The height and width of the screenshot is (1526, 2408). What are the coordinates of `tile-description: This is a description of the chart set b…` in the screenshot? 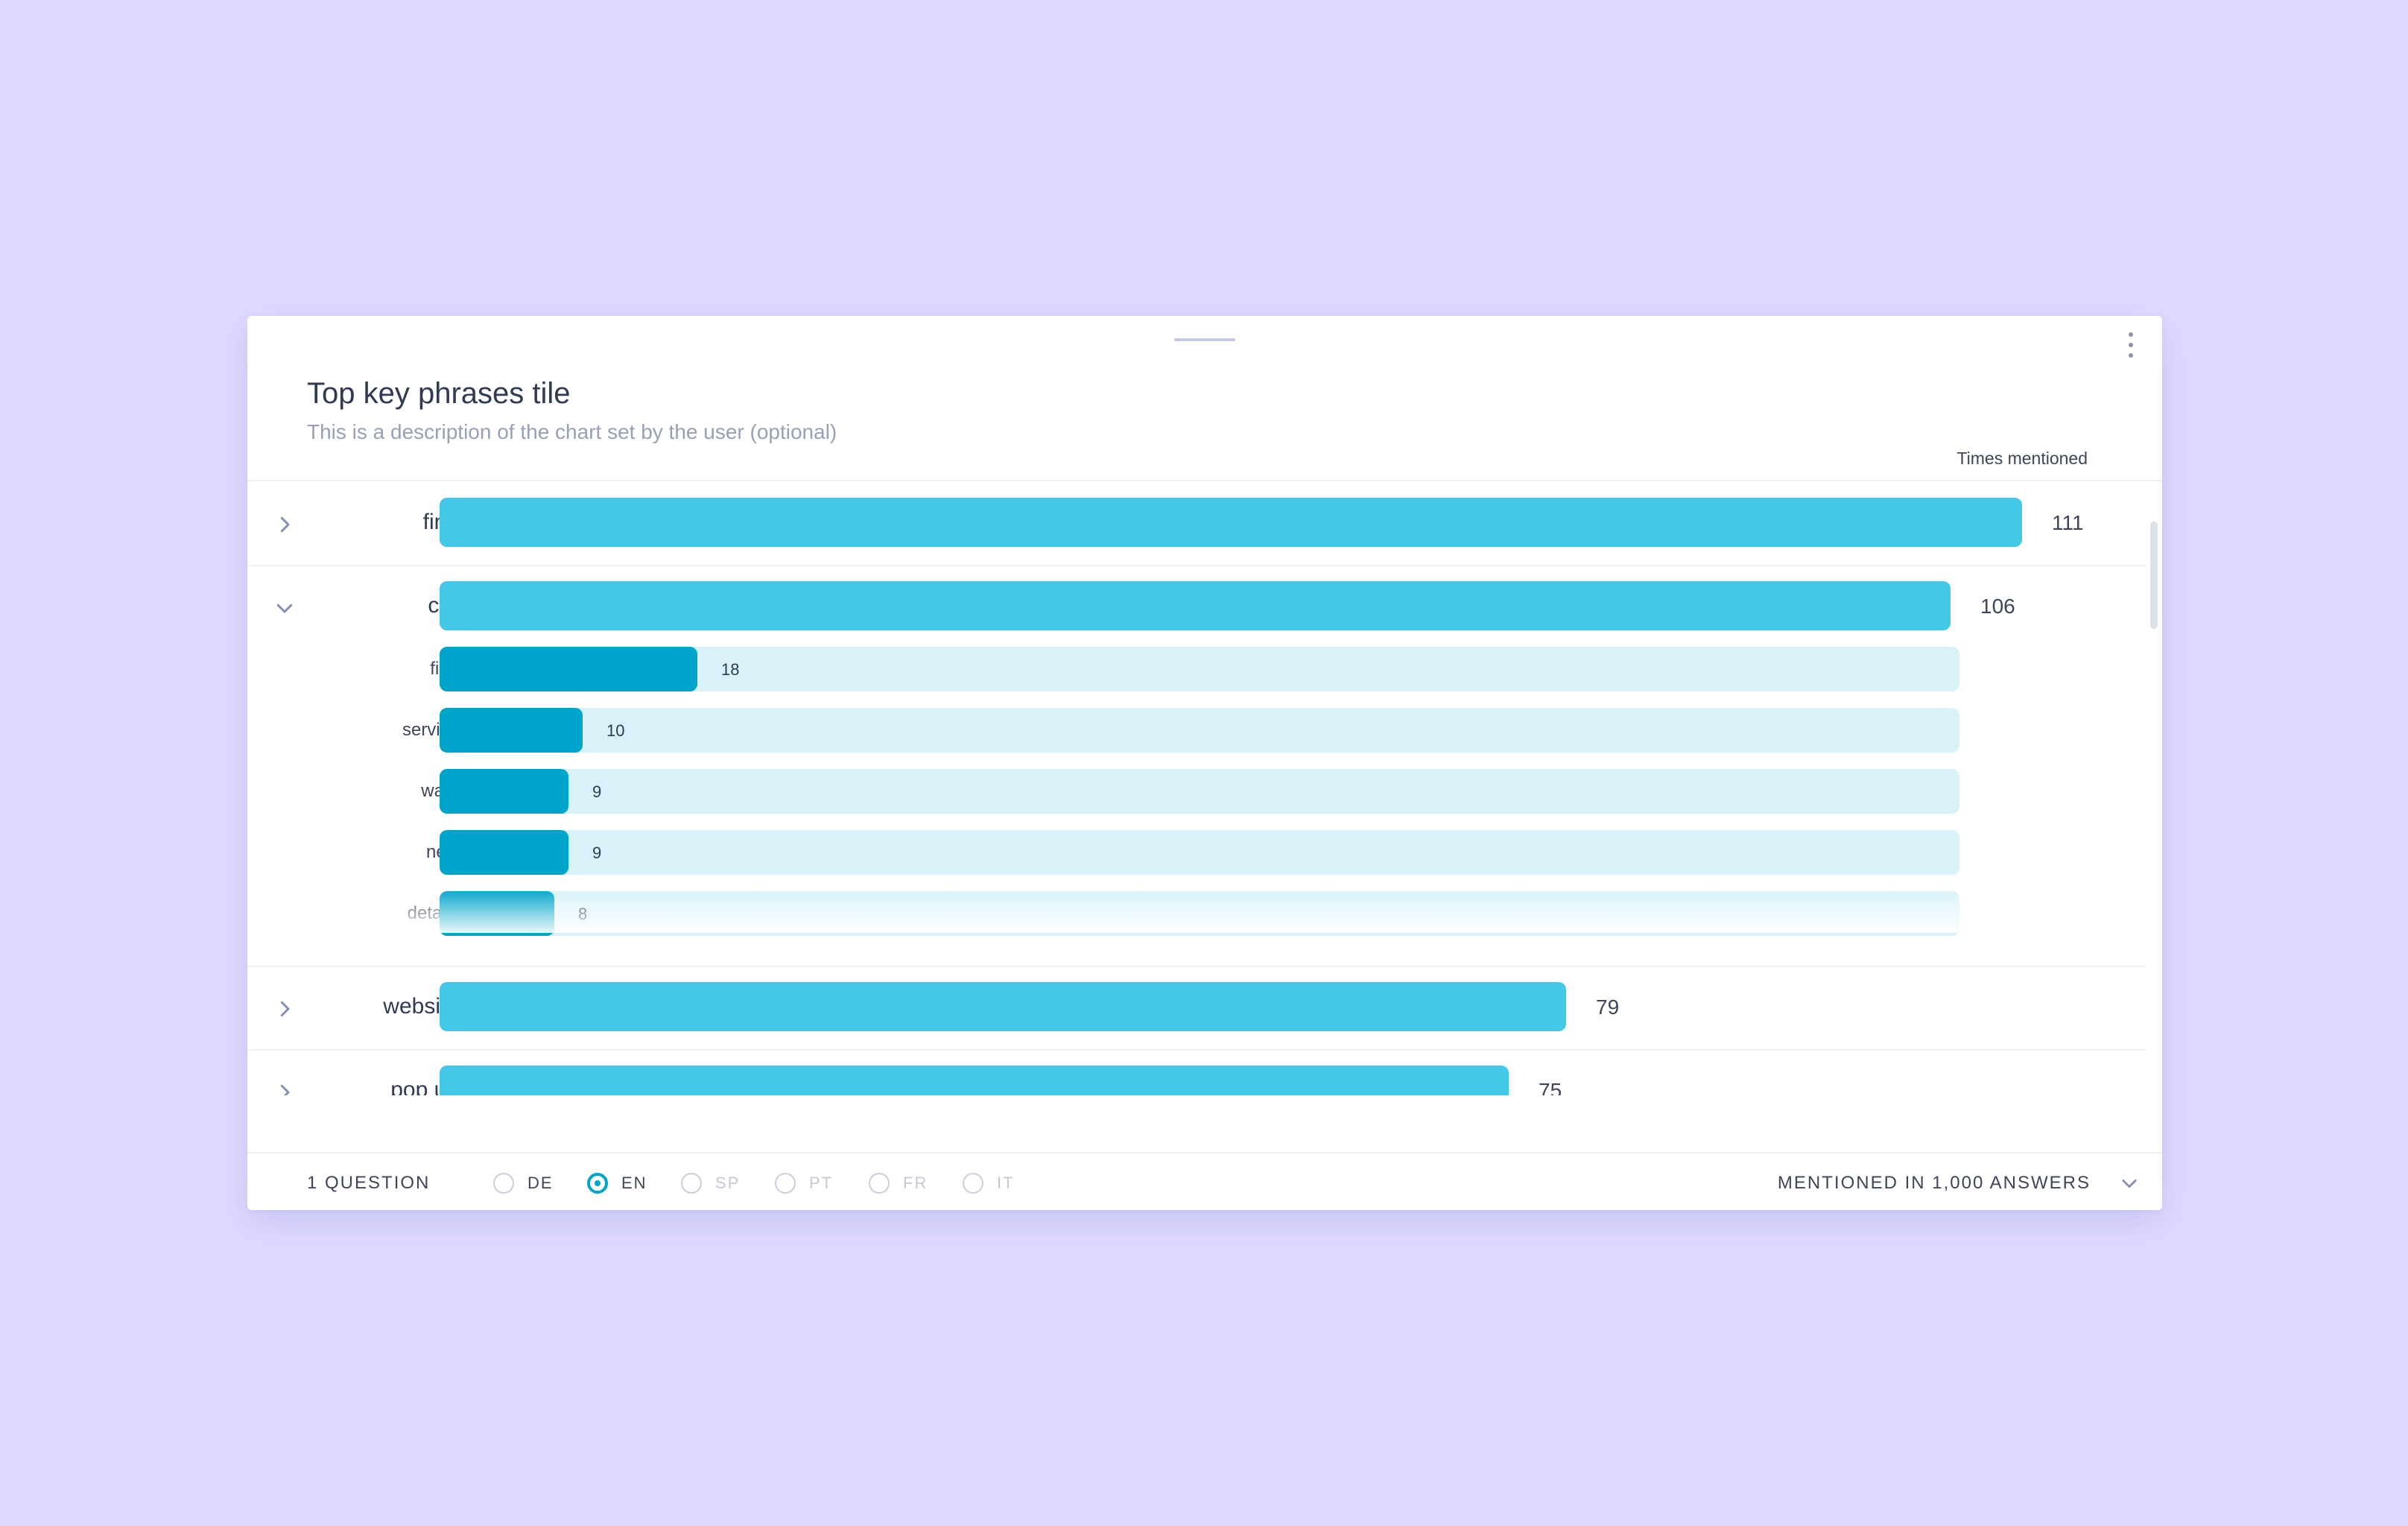 It's located at (572, 431).